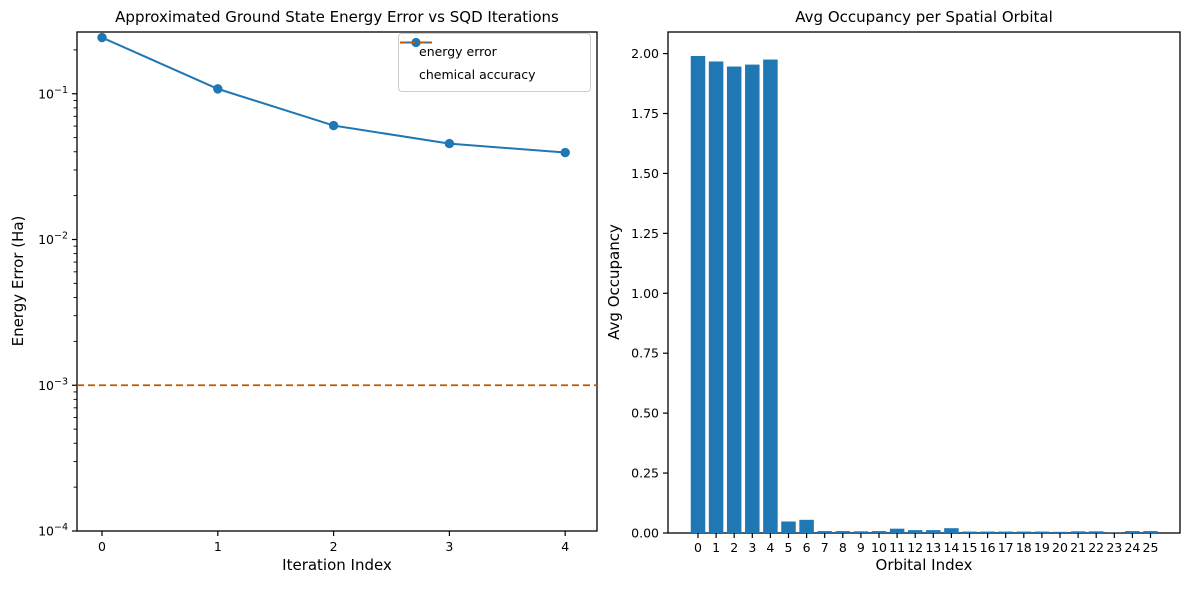 This screenshot has height=590, width=1189. What do you see at coordinates (416, 42) in the screenshot?
I see `legend-dash-sample-chemical-accuracy` at bounding box center [416, 42].